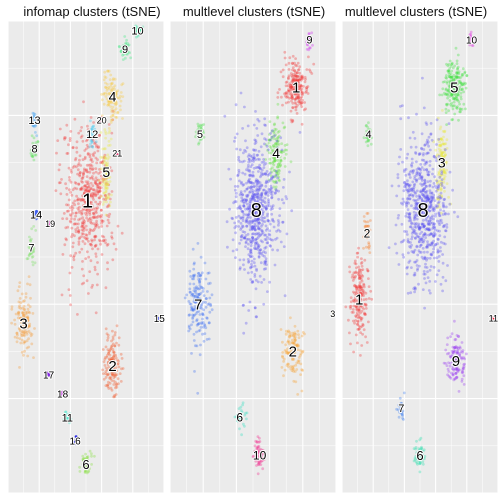 The height and width of the screenshot is (504, 504). What do you see at coordinates (117, 155) in the screenshot?
I see `cluster-21-points` at bounding box center [117, 155].